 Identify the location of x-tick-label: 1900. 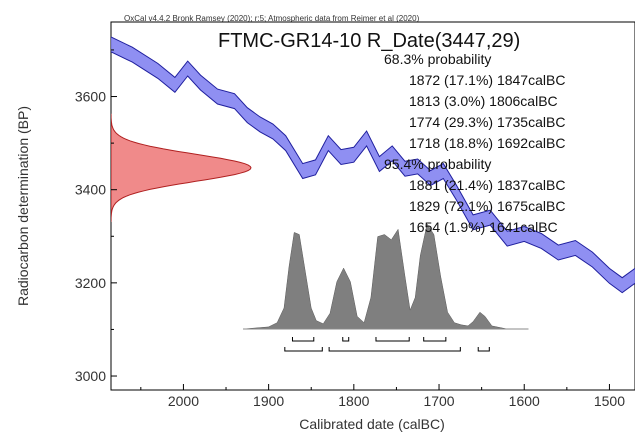
(268, 401).